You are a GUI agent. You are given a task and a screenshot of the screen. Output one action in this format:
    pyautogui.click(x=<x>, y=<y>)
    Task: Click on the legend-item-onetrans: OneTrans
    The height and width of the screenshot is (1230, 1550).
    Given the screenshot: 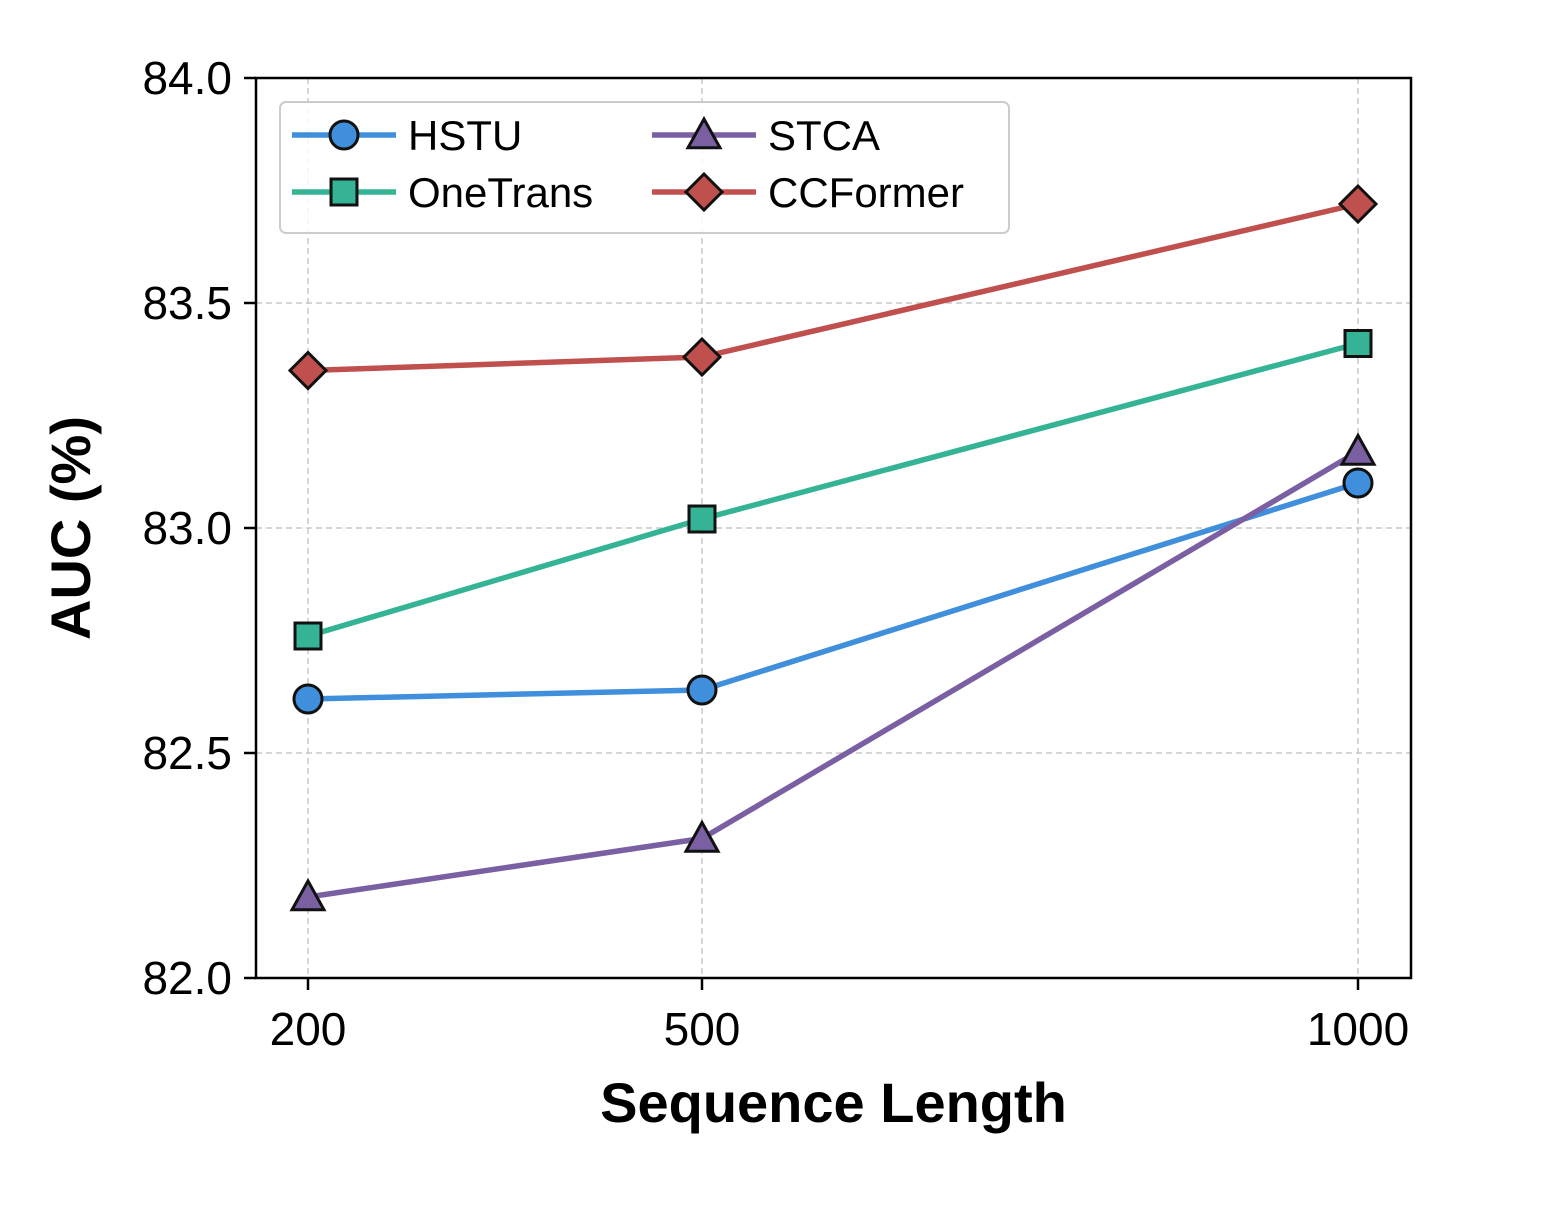 What is the action you would take?
    pyautogui.click(x=442, y=192)
    